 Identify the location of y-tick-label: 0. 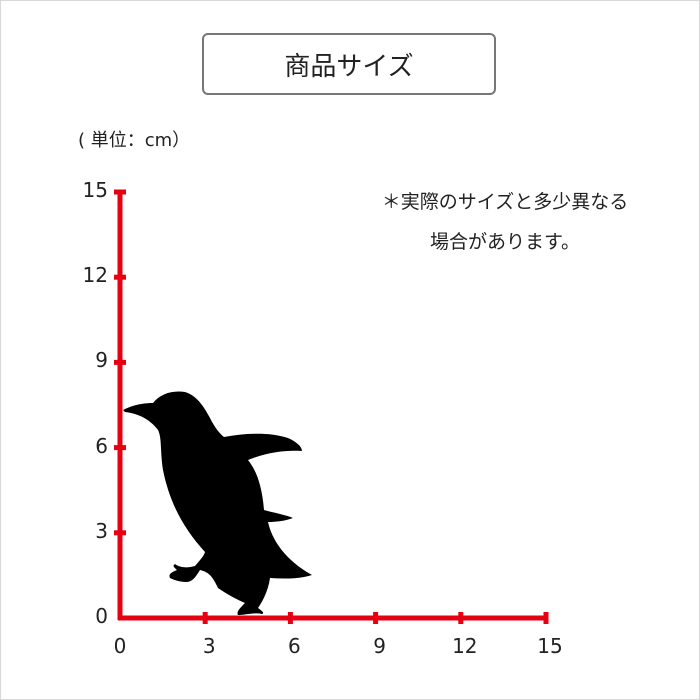
(101, 616).